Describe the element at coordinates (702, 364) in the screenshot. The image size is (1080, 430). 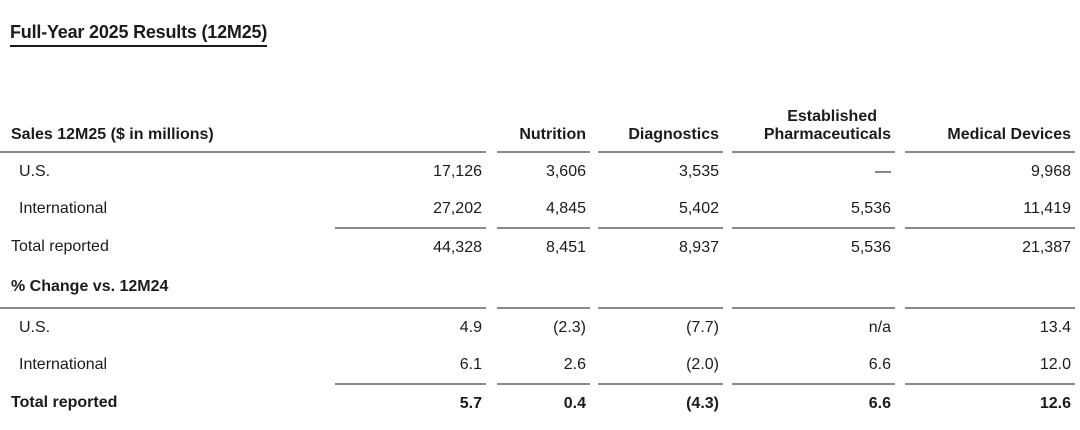
I see `cell-diagnostics: (2.0)` at that location.